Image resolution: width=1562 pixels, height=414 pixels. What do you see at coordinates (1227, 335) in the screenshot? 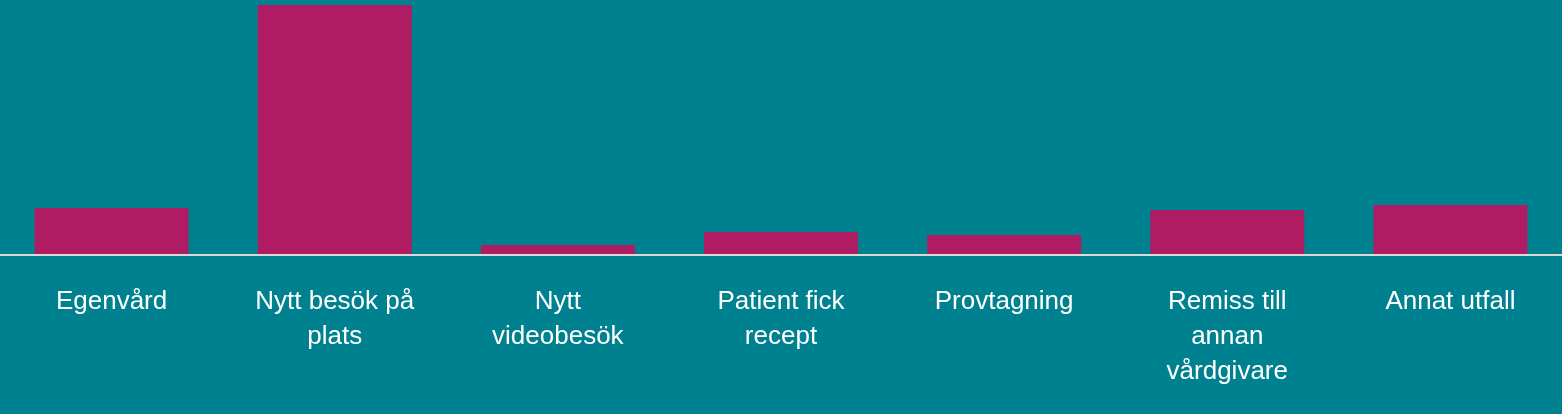
I see `x-tick-label: Remiss till annan vårdgivare` at bounding box center [1227, 335].